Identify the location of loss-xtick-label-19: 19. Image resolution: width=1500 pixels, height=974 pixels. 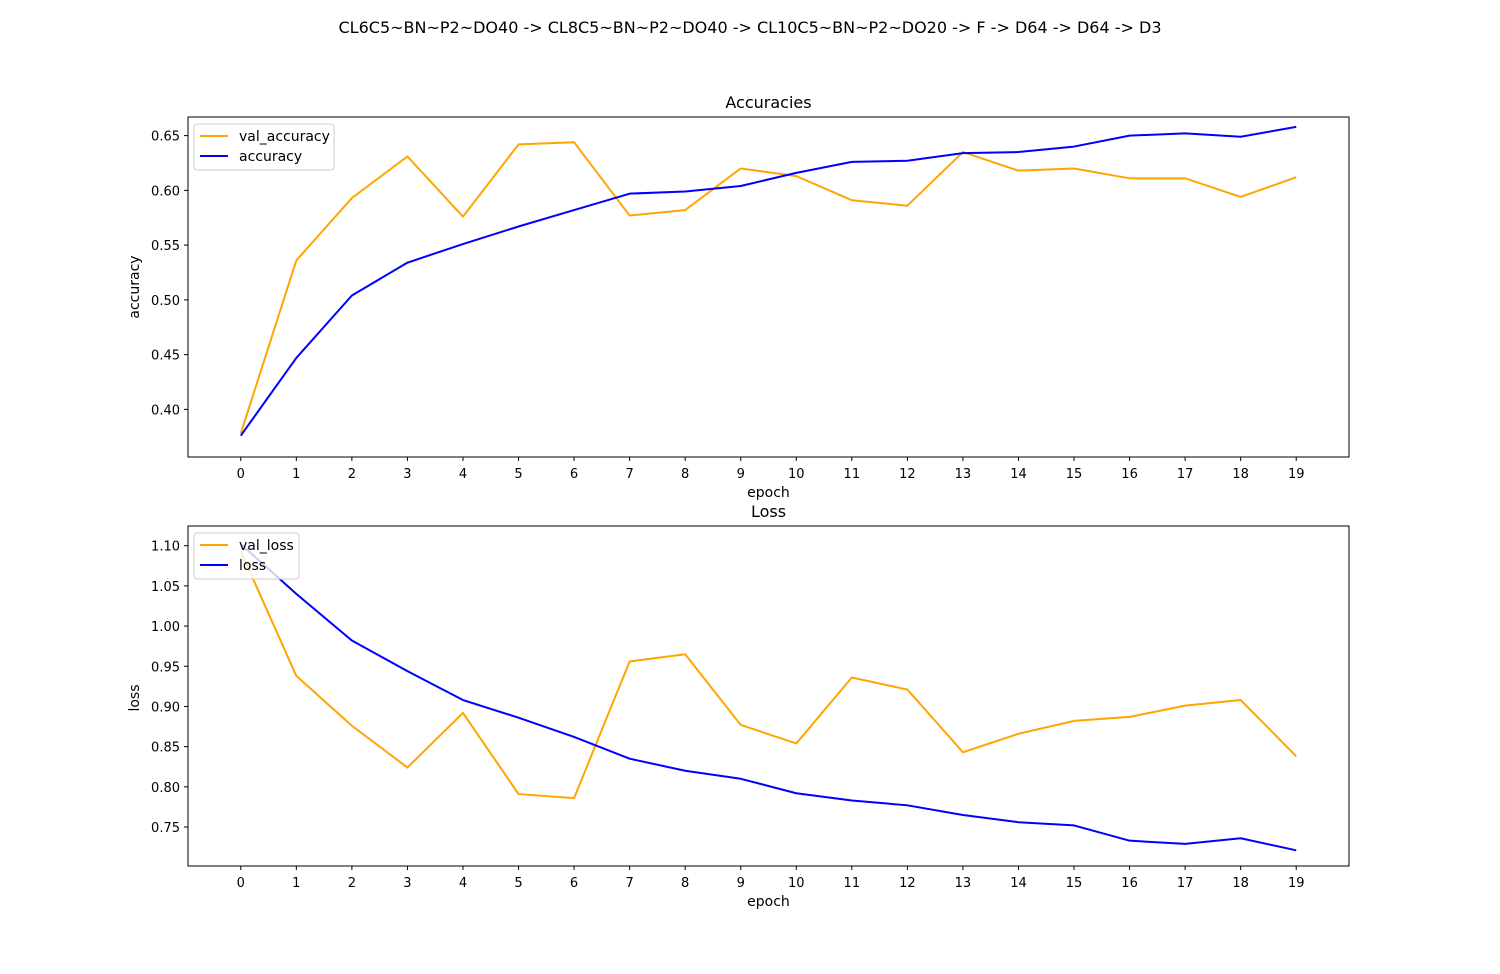
(1296, 883).